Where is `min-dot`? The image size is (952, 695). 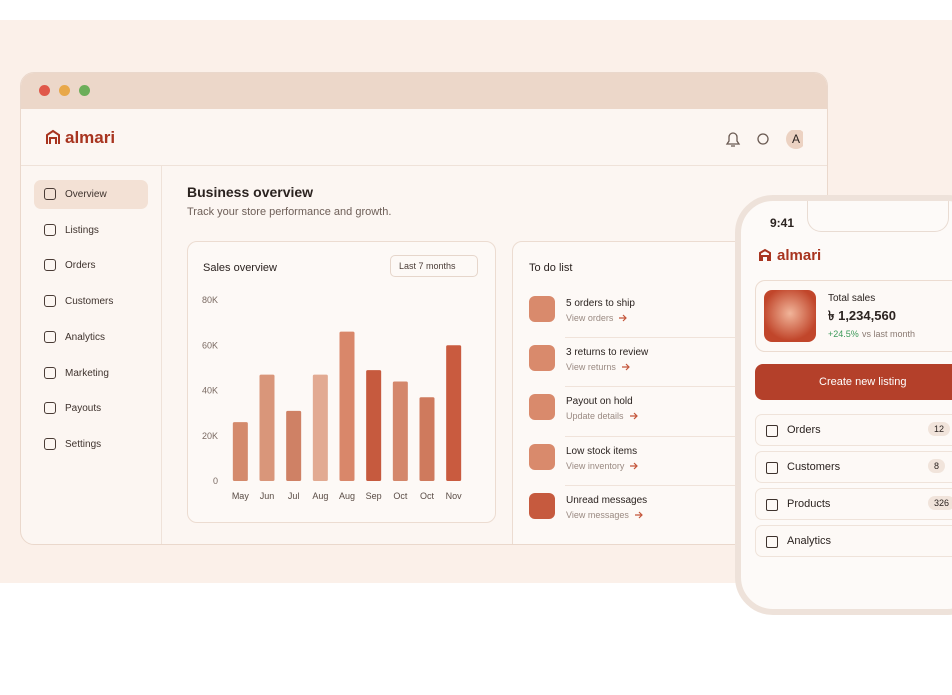
min-dot is located at coordinates (64, 90).